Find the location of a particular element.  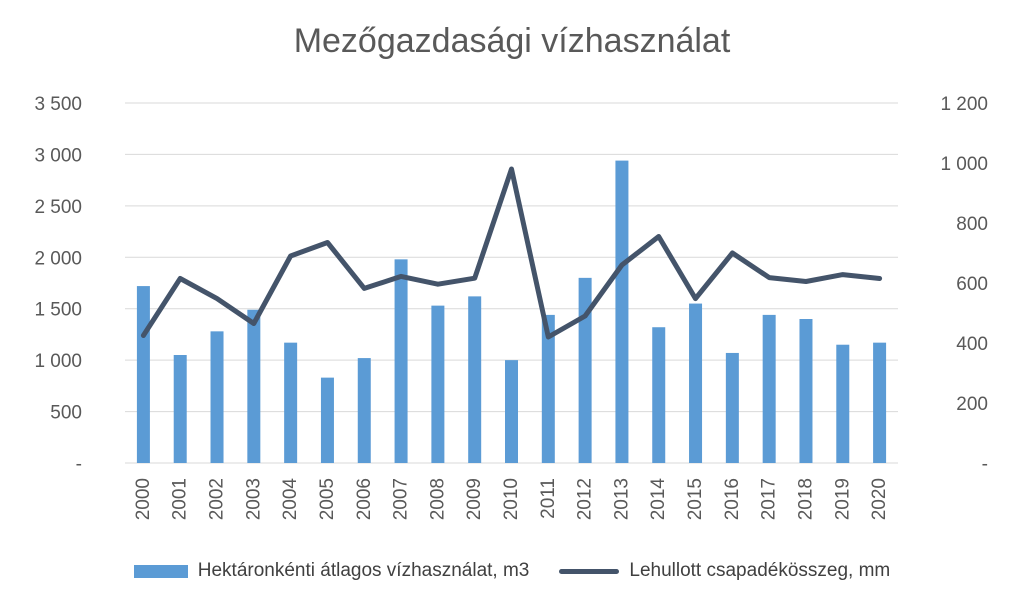

x-tick-label: 2006 is located at coordinates (364, 499).